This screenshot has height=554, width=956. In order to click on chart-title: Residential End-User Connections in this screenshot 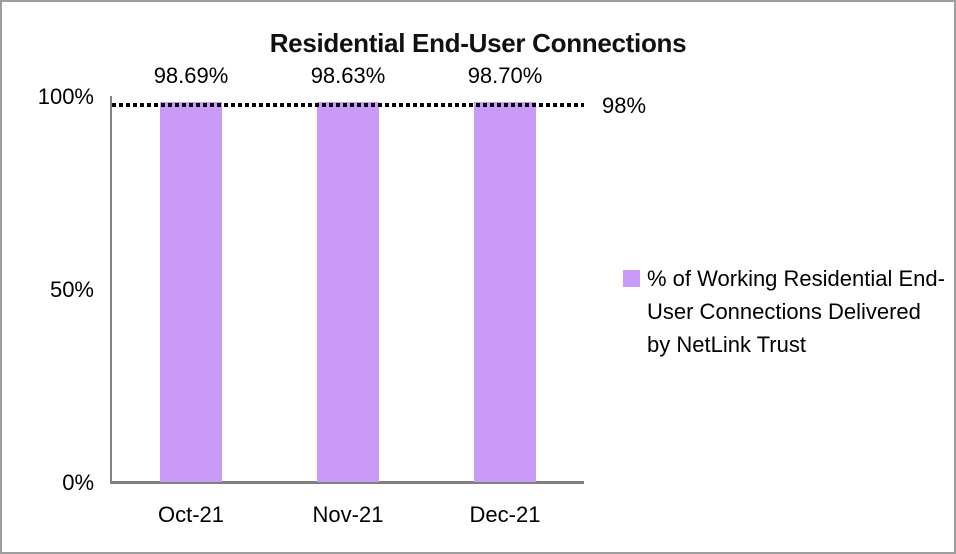, I will do `click(478, 43)`.